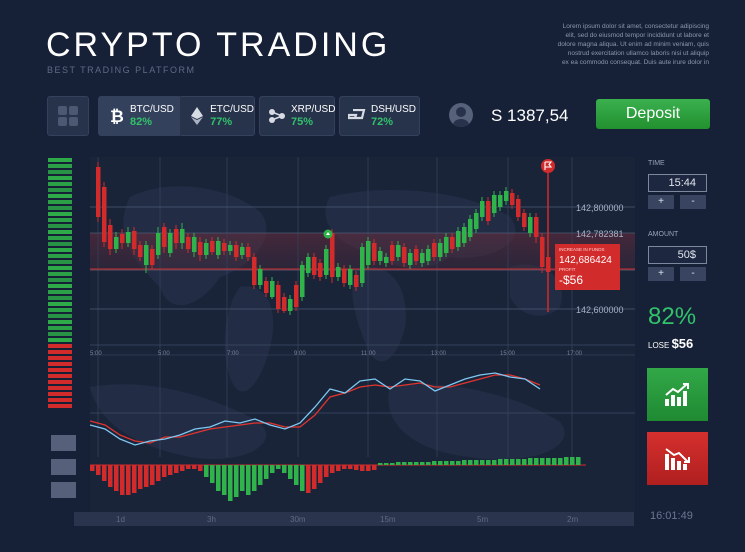 This screenshot has width=745, height=552. I want to click on grid-icon, so click(68, 116).